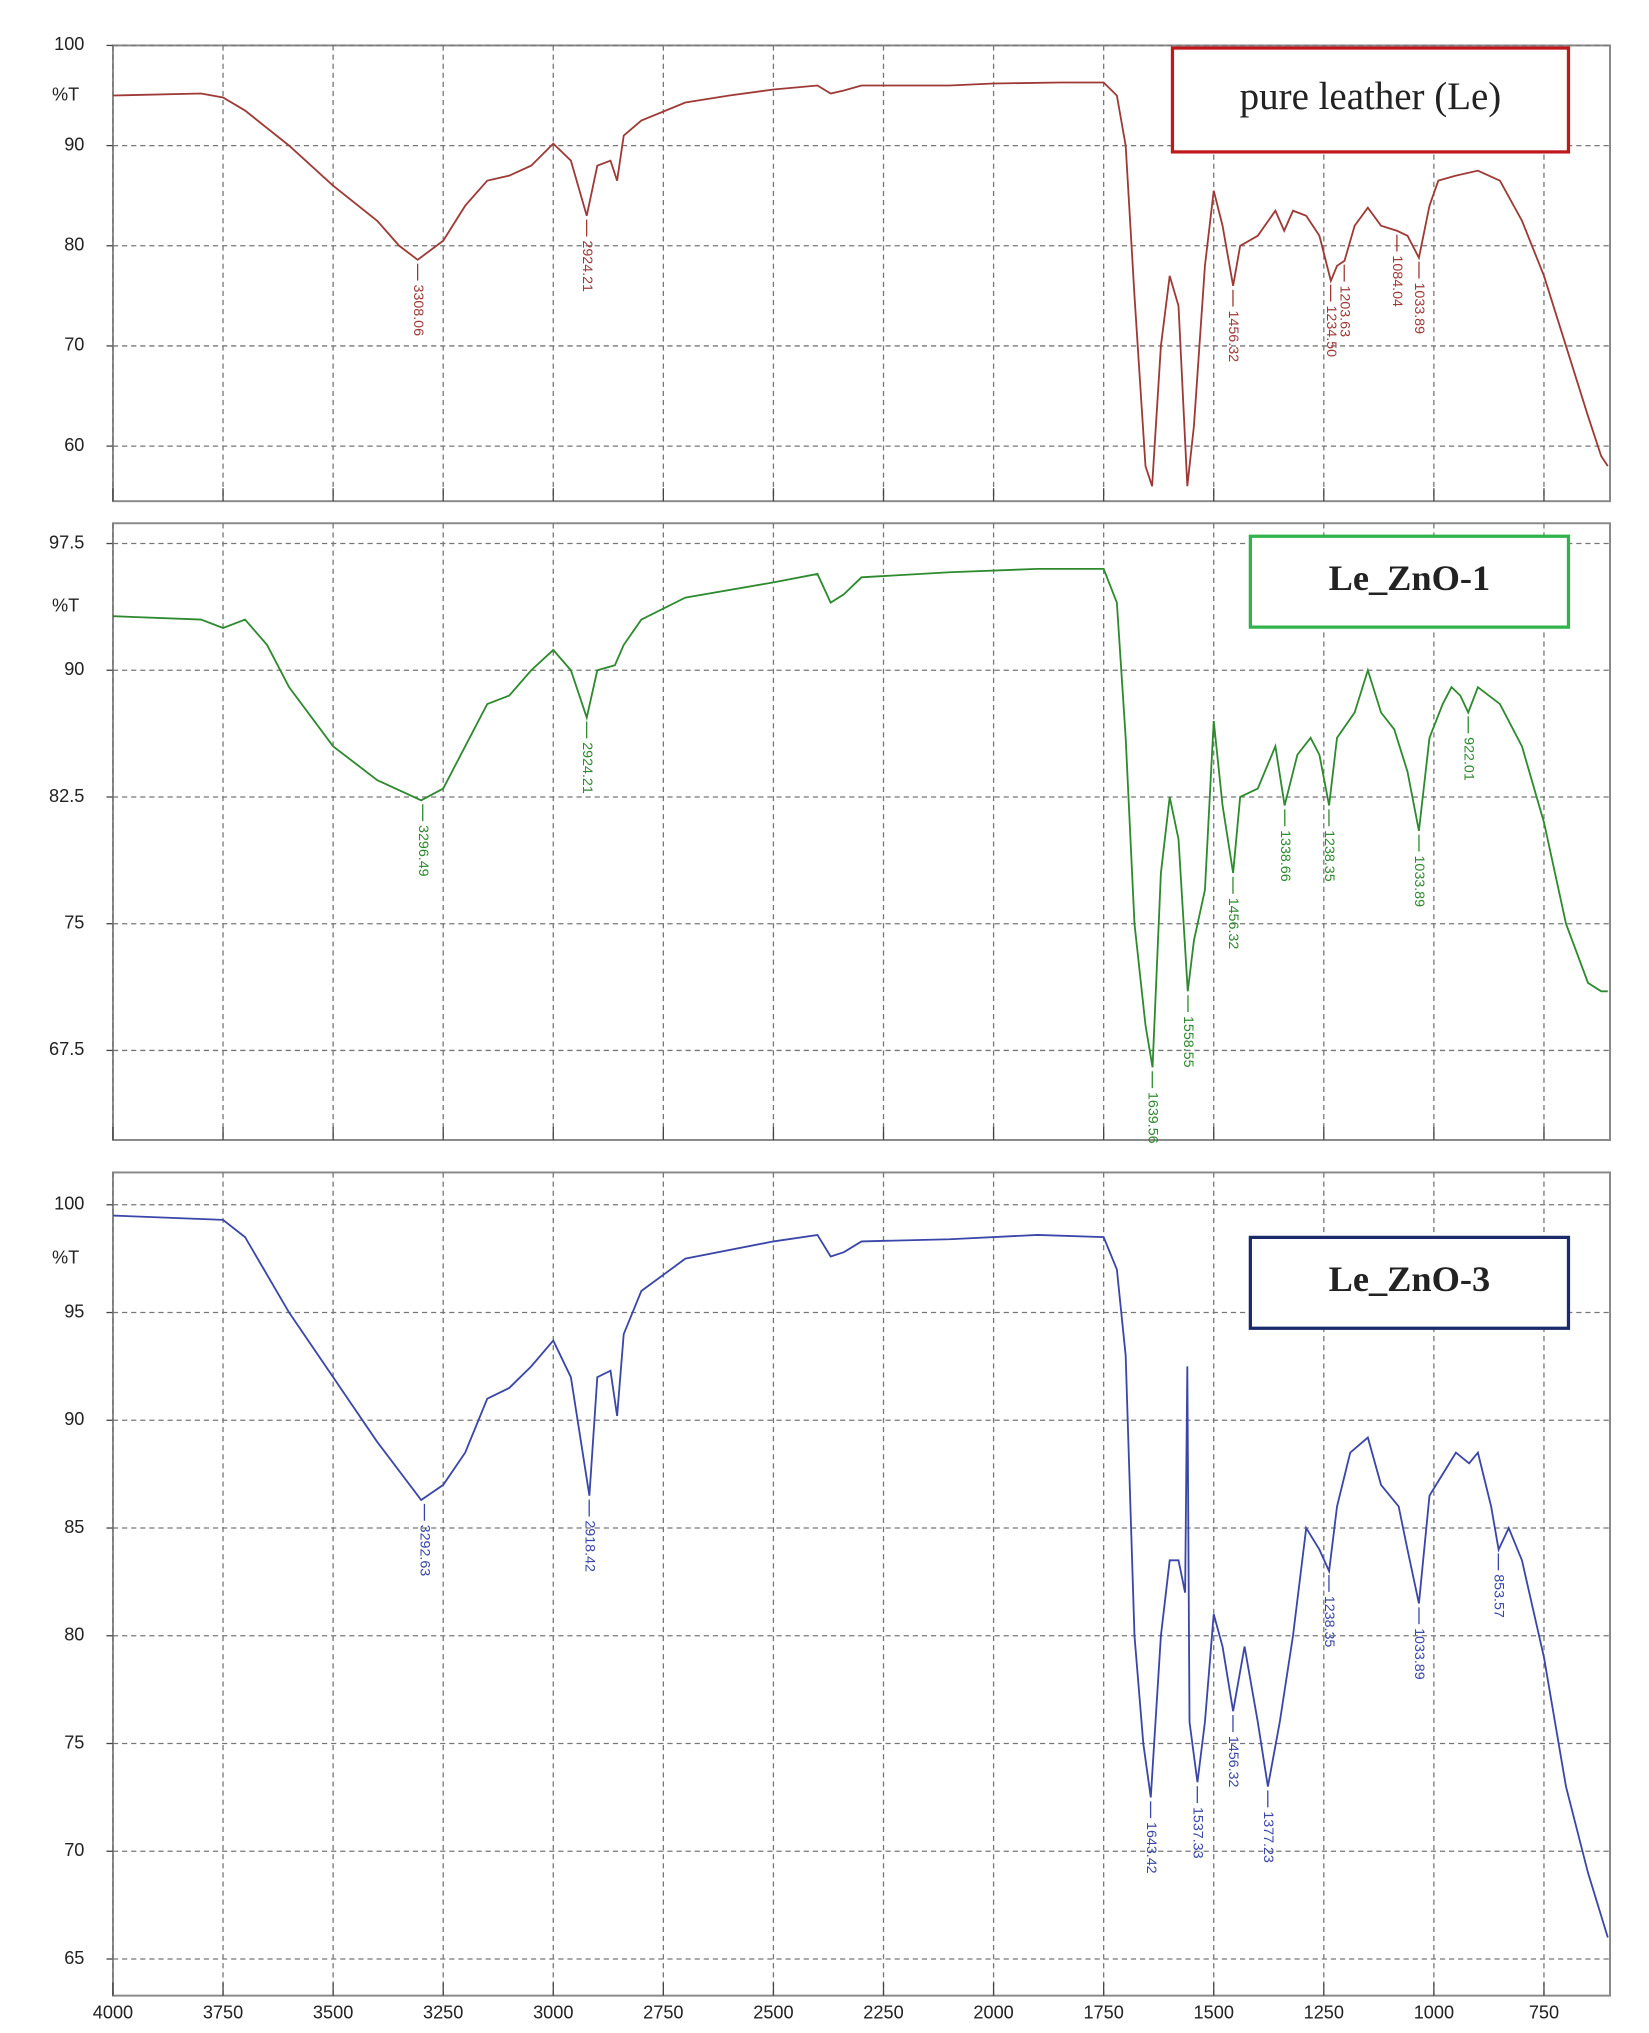  I want to click on peak-label: 1537.33, so click(1198, 1833).